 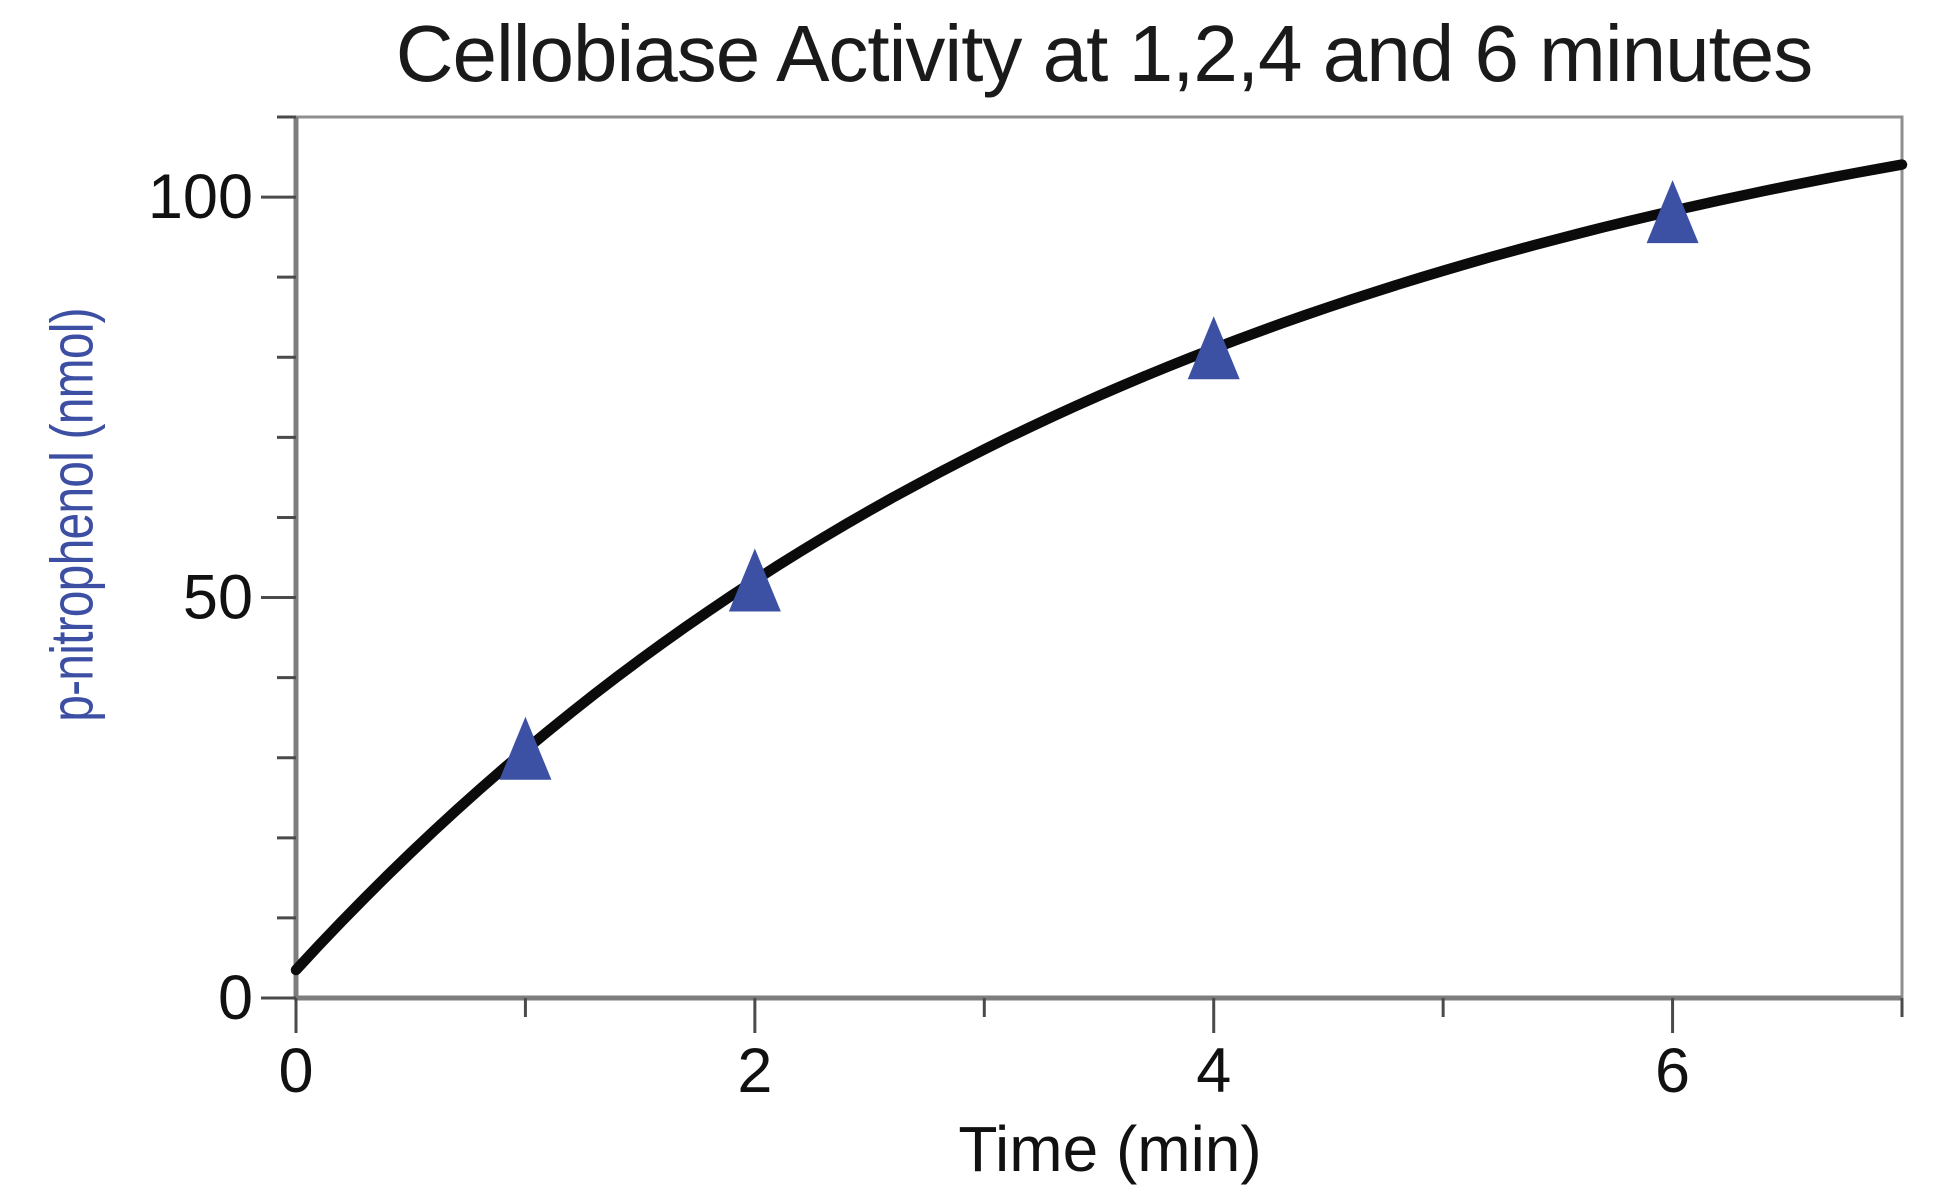 What do you see at coordinates (218, 598) in the screenshot?
I see `y-tick-label: 50` at bounding box center [218, 598].